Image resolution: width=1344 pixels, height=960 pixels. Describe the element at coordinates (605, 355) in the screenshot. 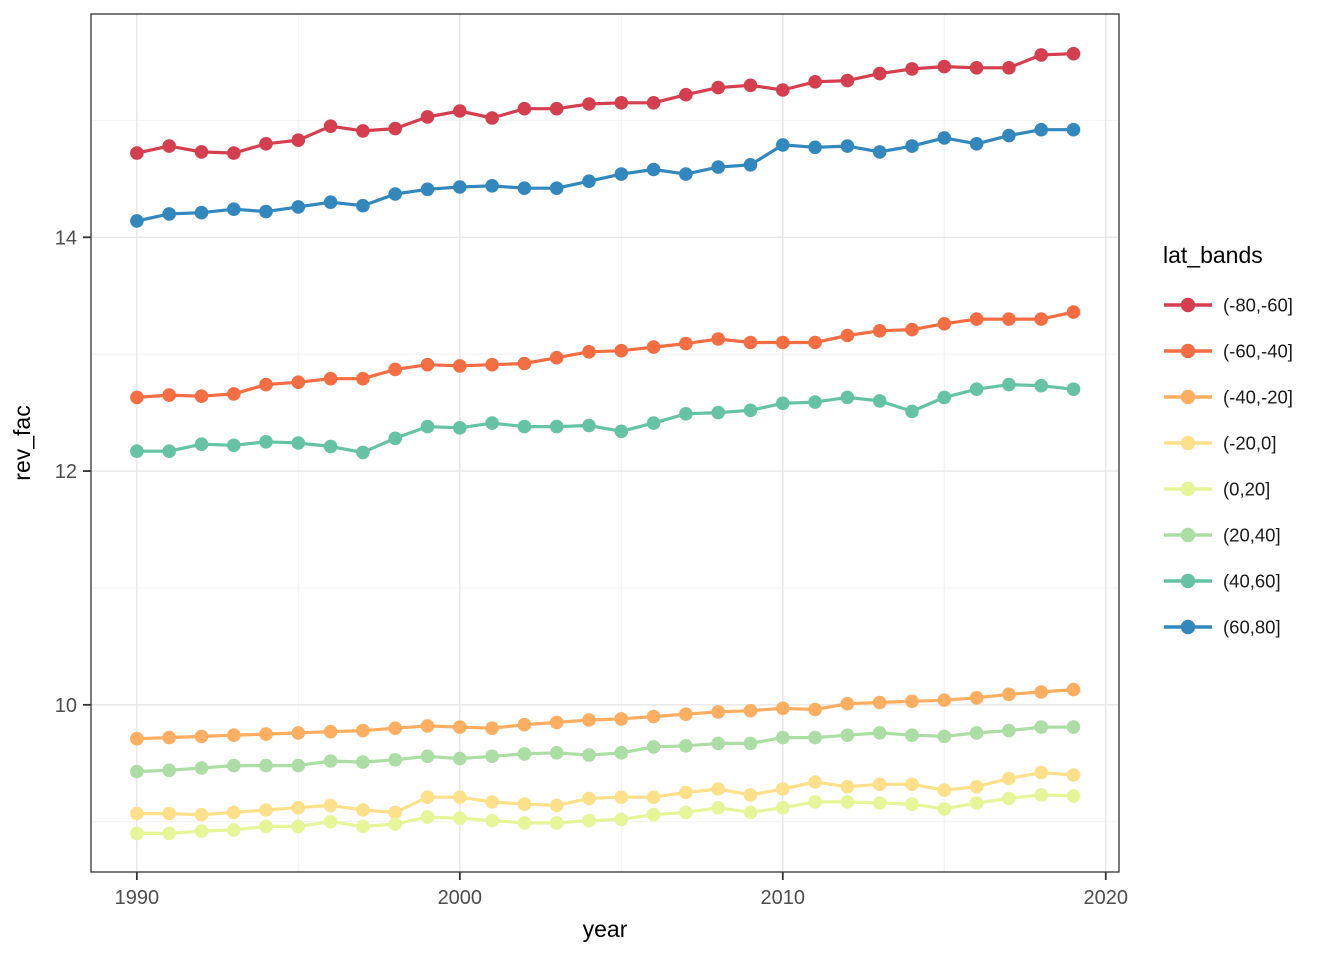

I see `series-(-60,-40]` at that location.